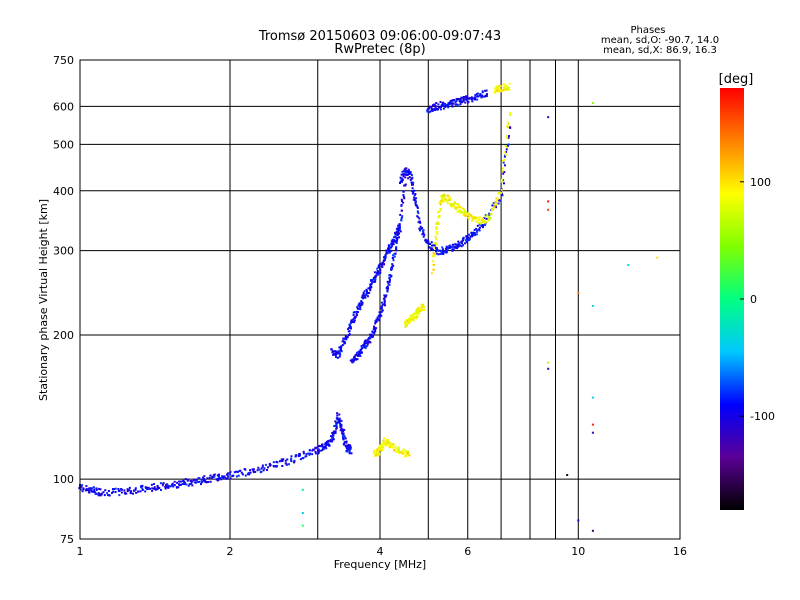 This screenshot has width=800, height=600. Describe the element at coordinates (63, 60) in the screenshot. I see `y-tick-label: 750` at that location.